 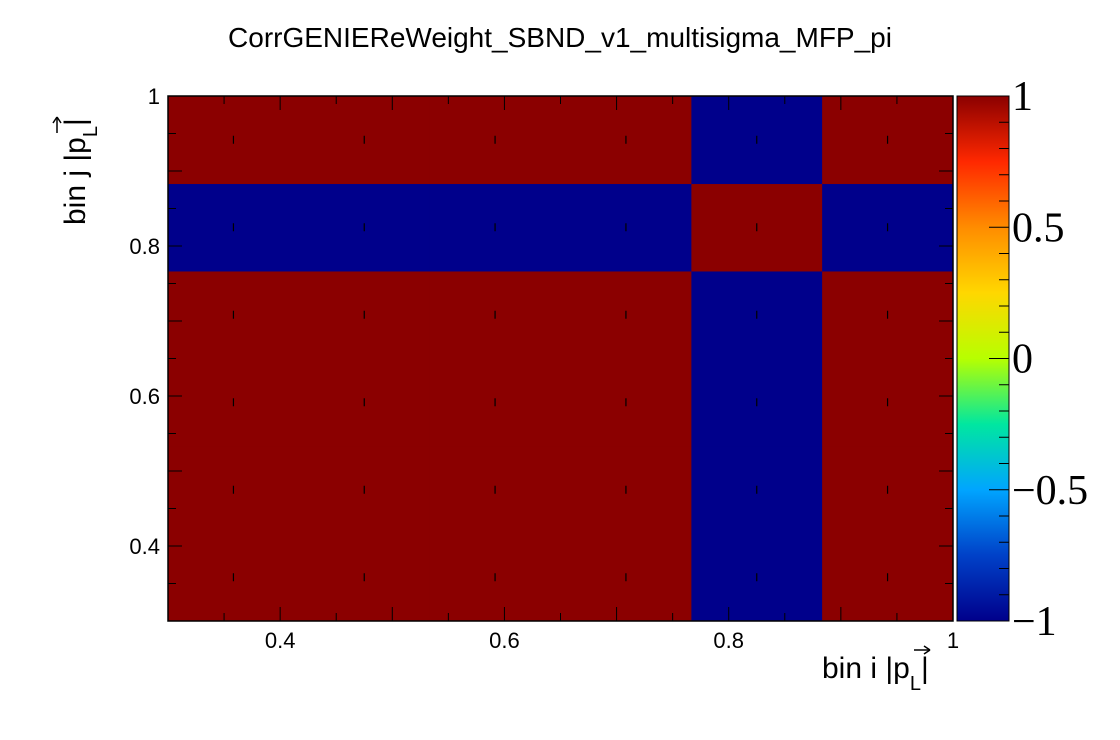 I want to click on svg-text: bin i |pL|, so click(x=875, y=673).